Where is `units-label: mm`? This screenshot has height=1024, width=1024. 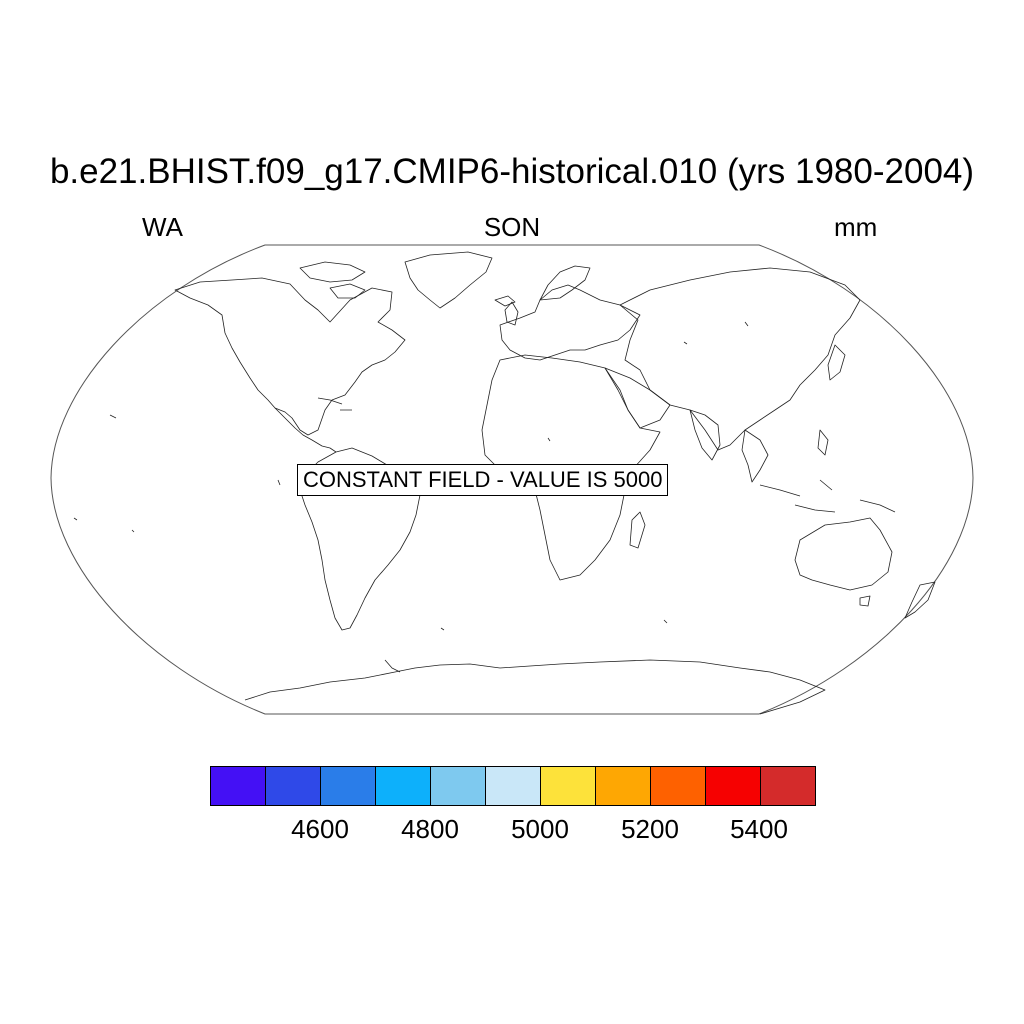 units-label: mm is located at coordinates (856, 227).